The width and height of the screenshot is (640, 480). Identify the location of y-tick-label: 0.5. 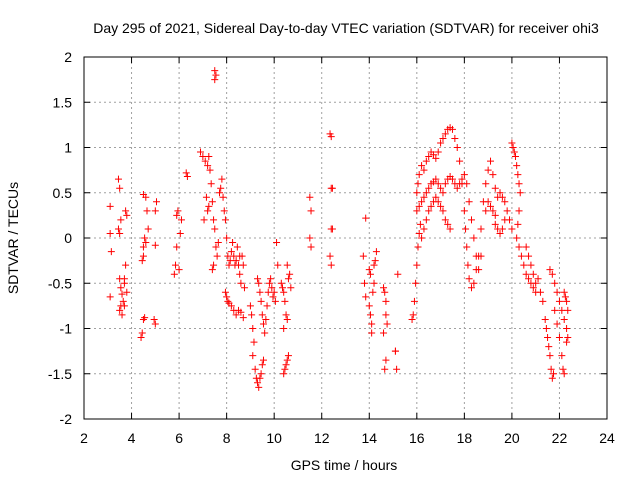
(63, 193).